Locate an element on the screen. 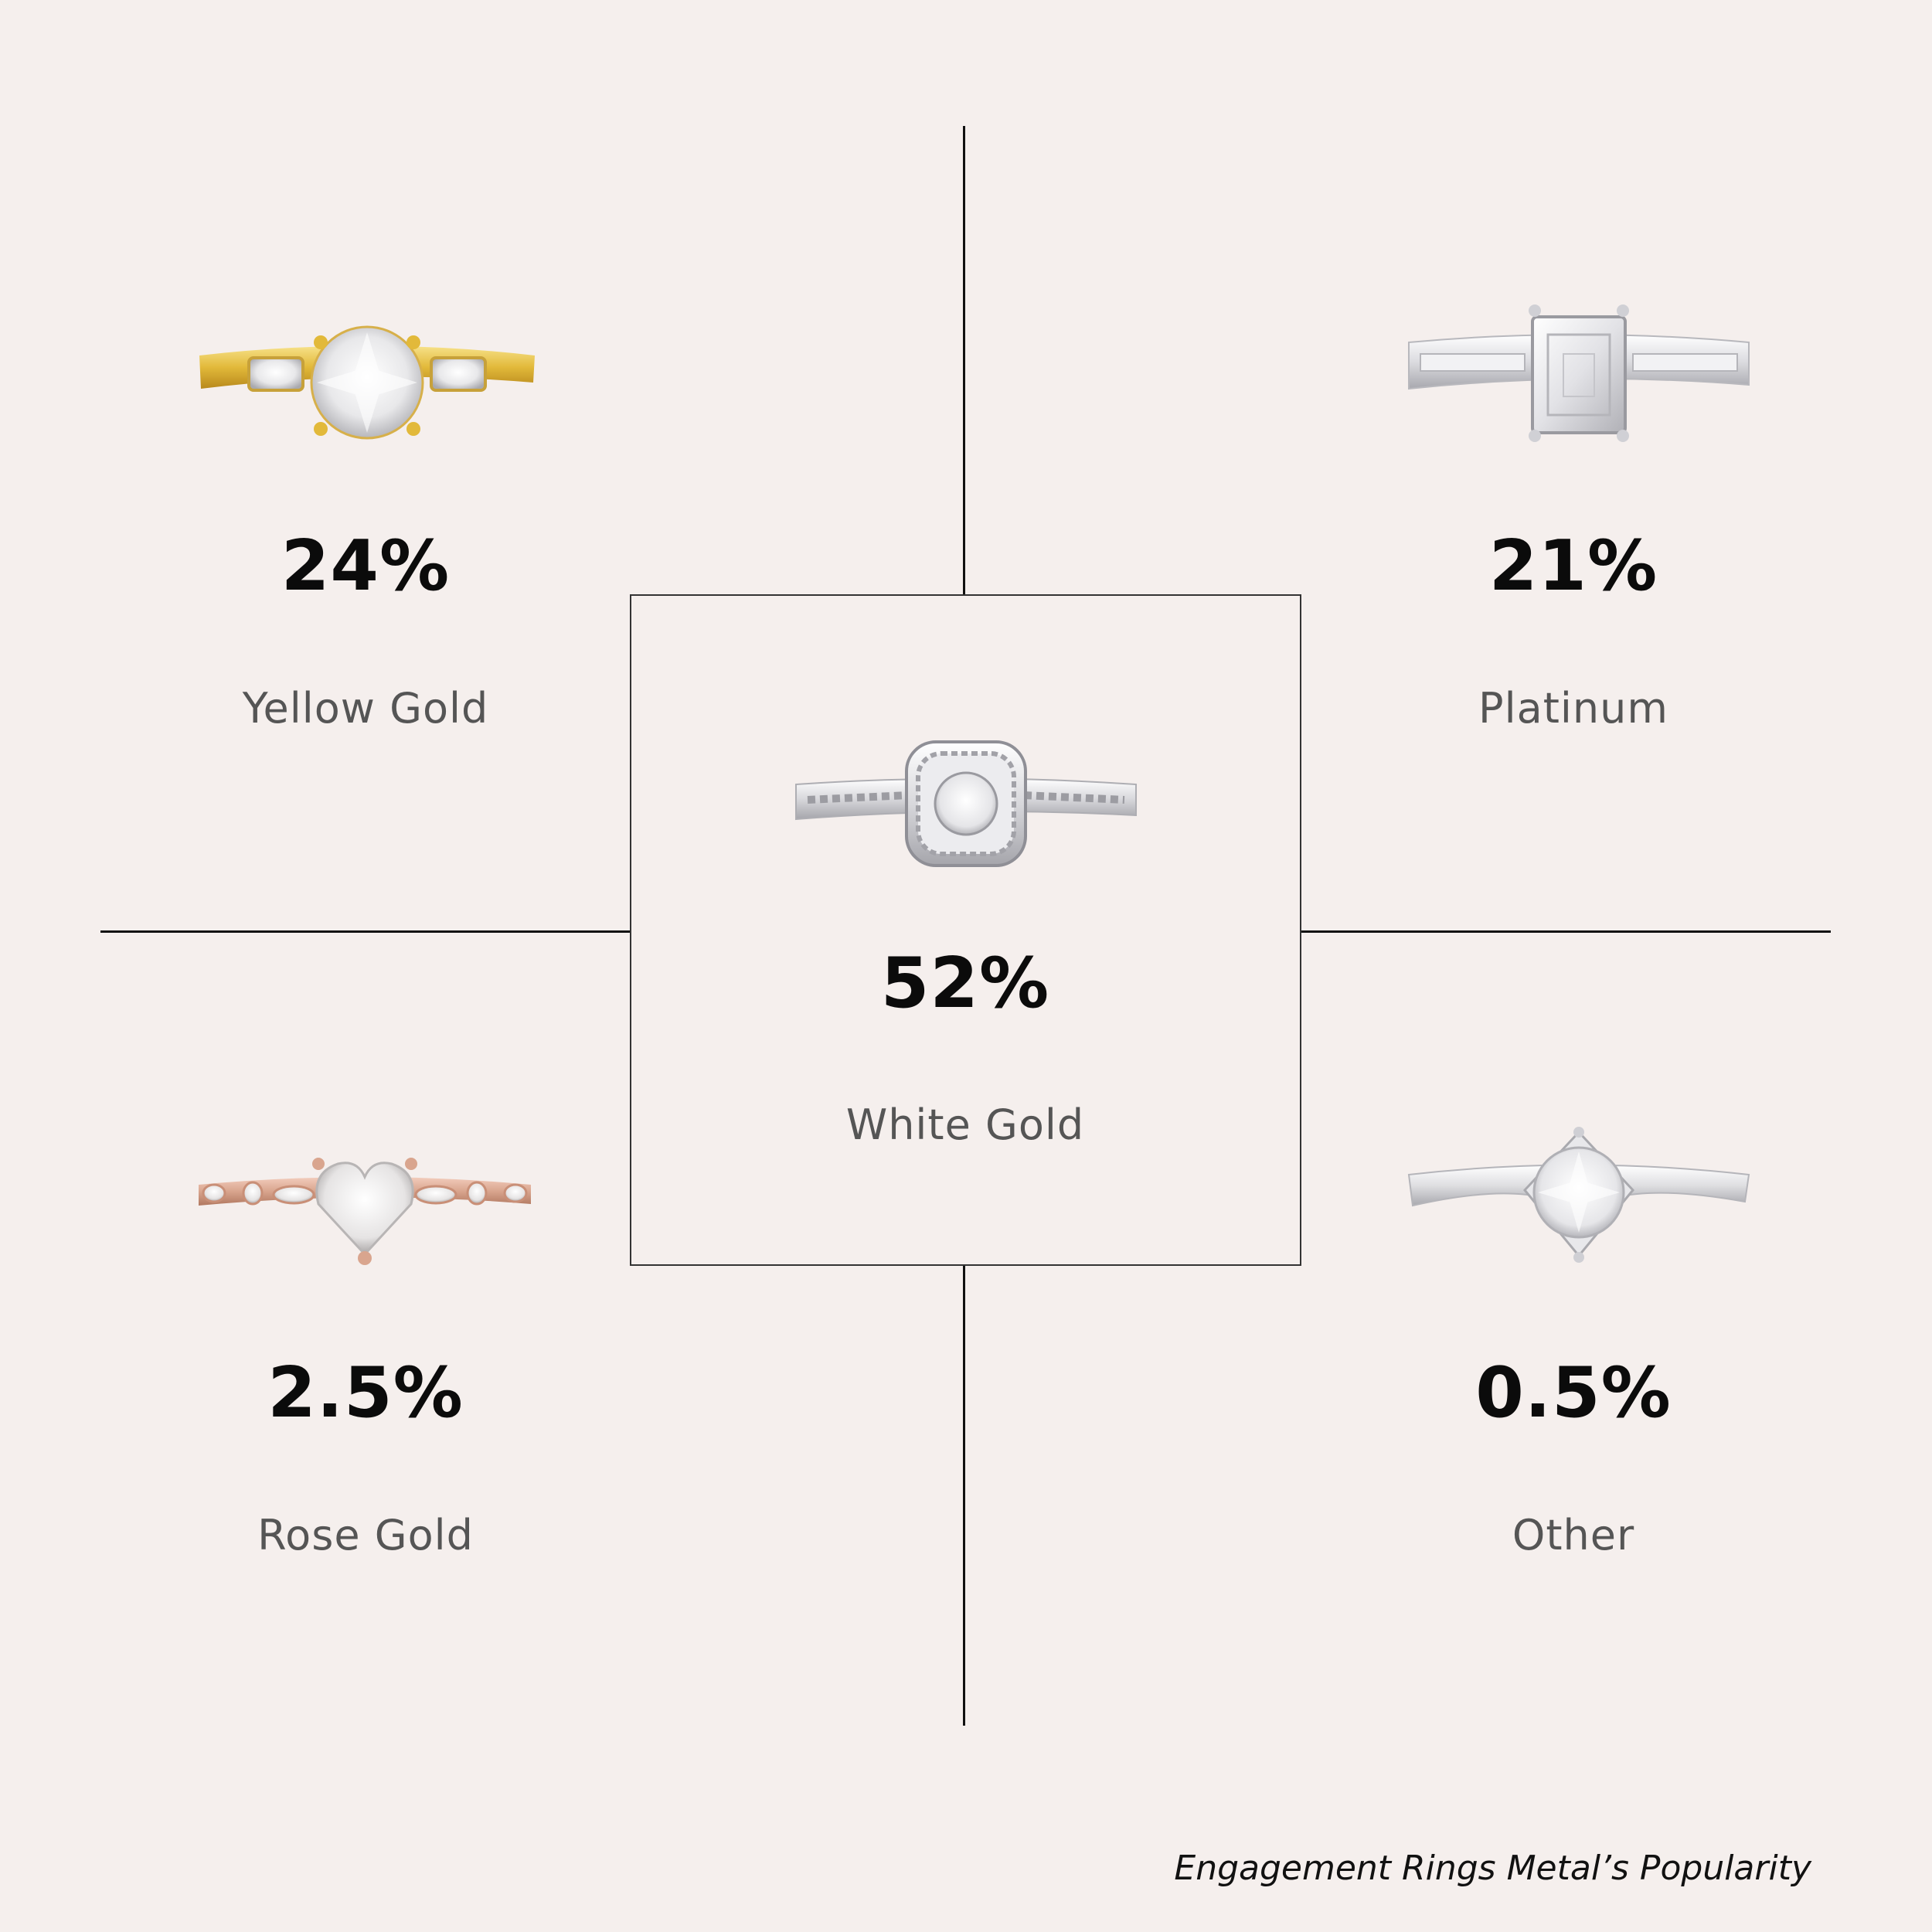  yellow-gold-percent: 24% is located at coordinates (366, 567).